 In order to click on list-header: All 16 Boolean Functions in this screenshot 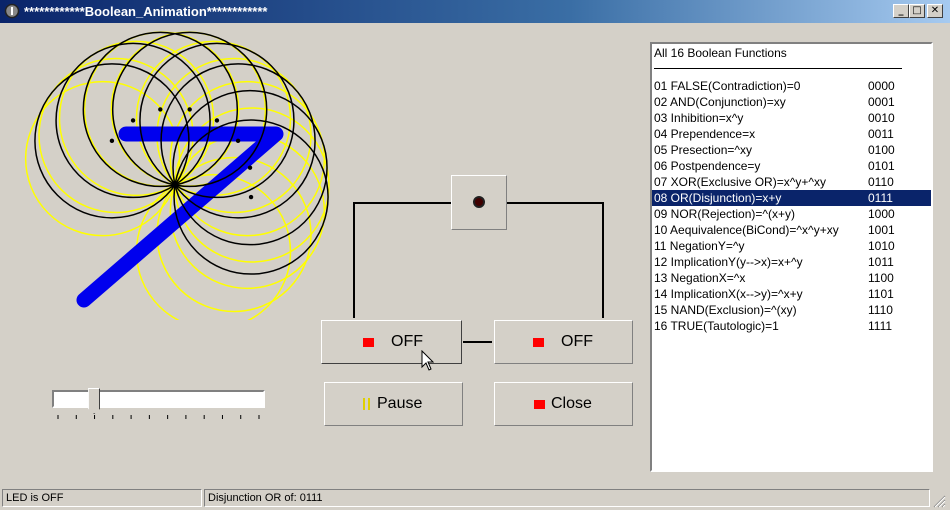, I will do `click(720, 53)`.